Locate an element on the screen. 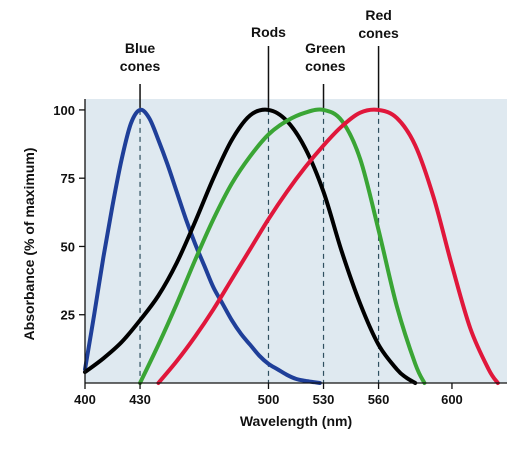 The height and width of the screenshot is (451, 527). y-tick-label: 75 is located at coordinates (68, 178).